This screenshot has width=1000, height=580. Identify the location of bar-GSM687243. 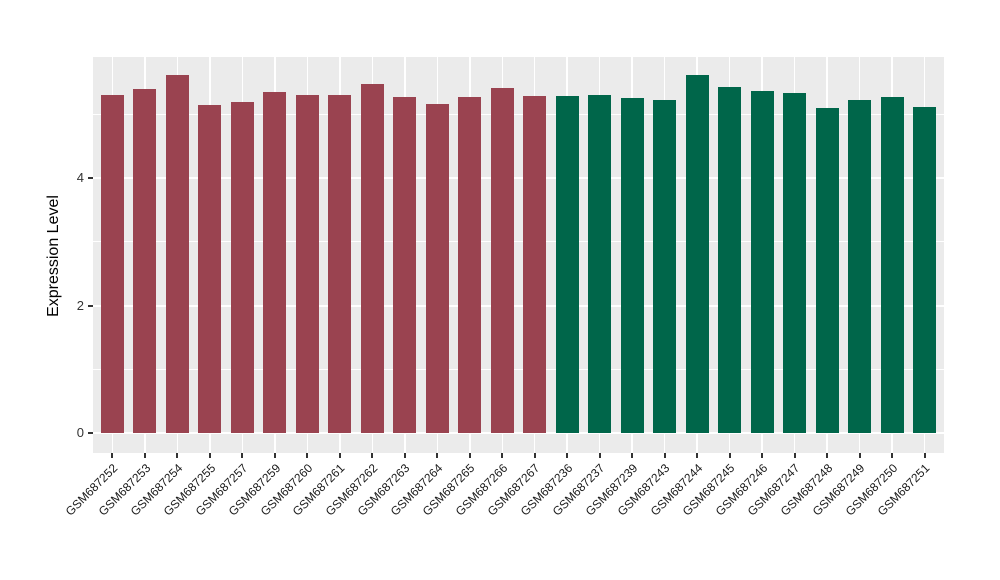
(664, 267).